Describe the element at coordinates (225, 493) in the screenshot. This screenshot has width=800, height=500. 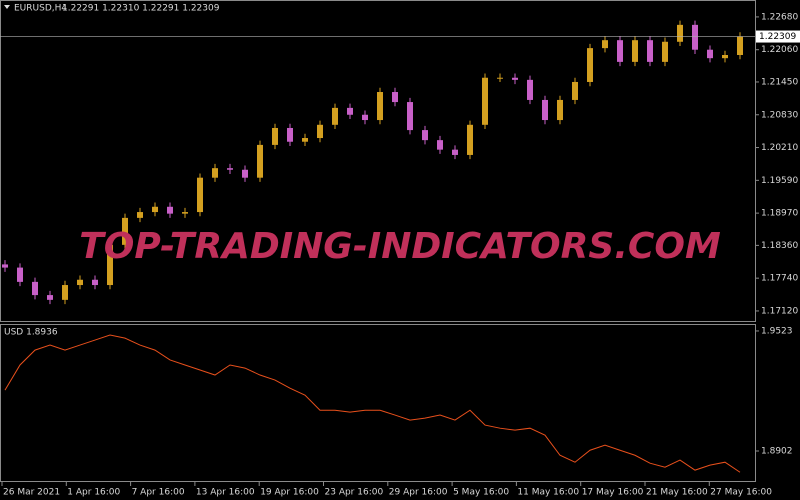
I see `x-tick-label: 13 Apr 16:00` at that location.